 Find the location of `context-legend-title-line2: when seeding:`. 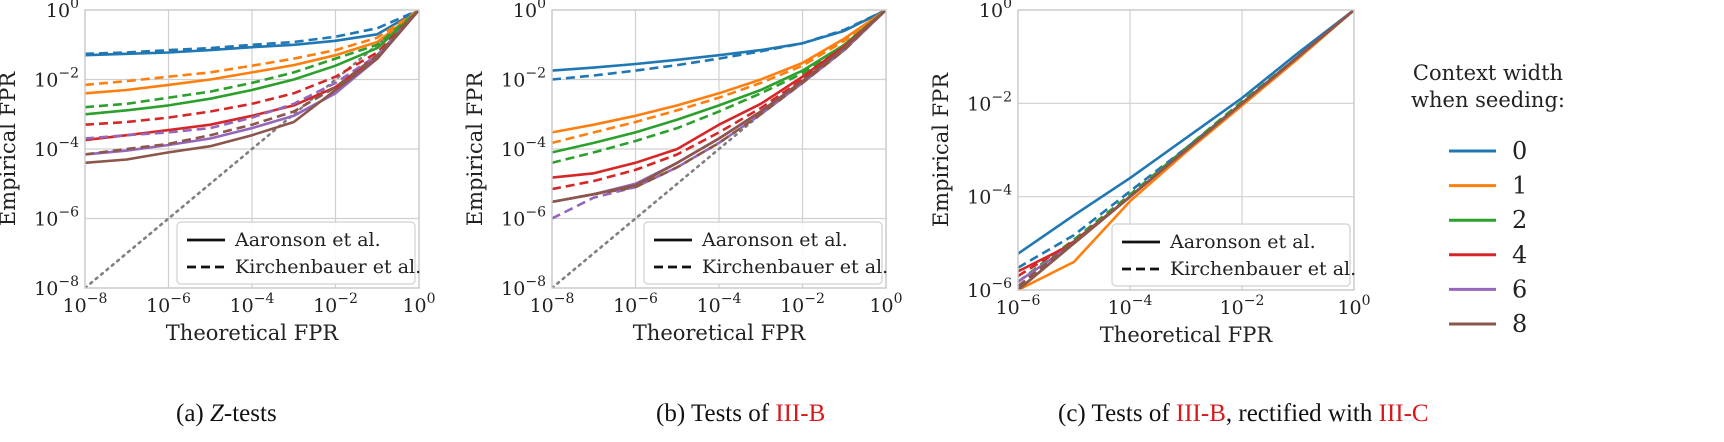

context-legend-title-line2: when seeding: is located at coordinates (1488, 100).